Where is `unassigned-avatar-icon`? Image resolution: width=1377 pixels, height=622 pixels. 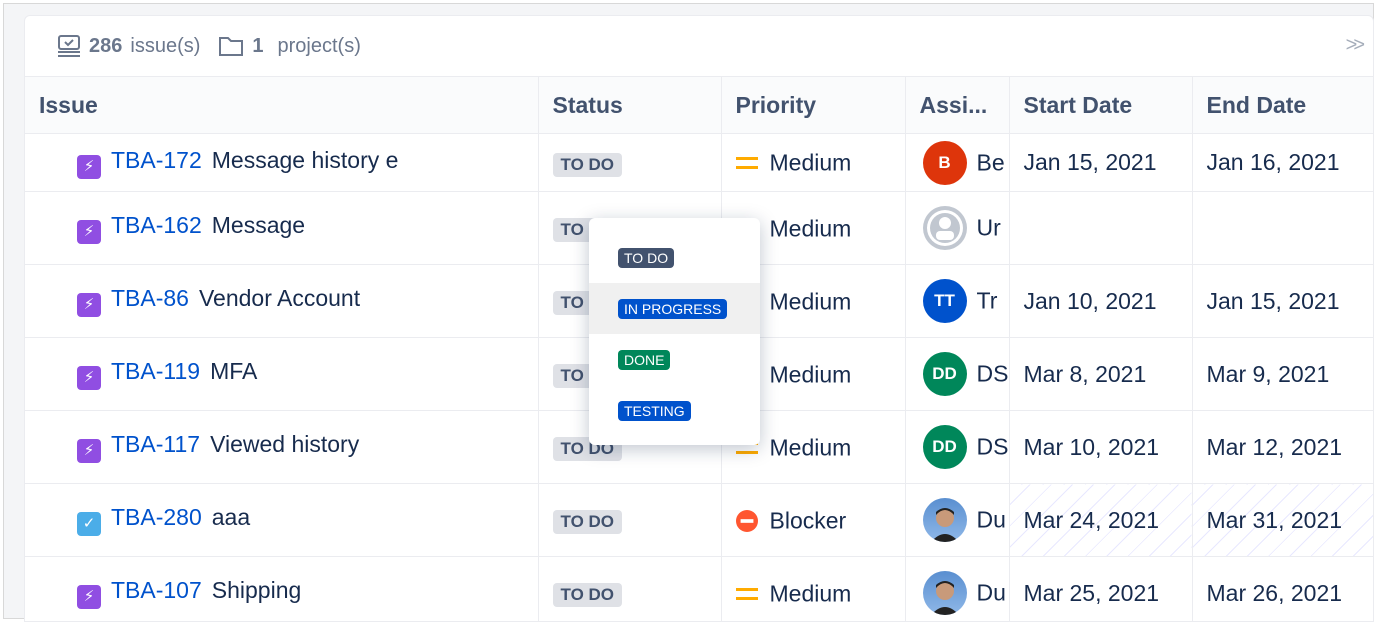 unassigned-avatar-icon is located at coordinates (944, 228).